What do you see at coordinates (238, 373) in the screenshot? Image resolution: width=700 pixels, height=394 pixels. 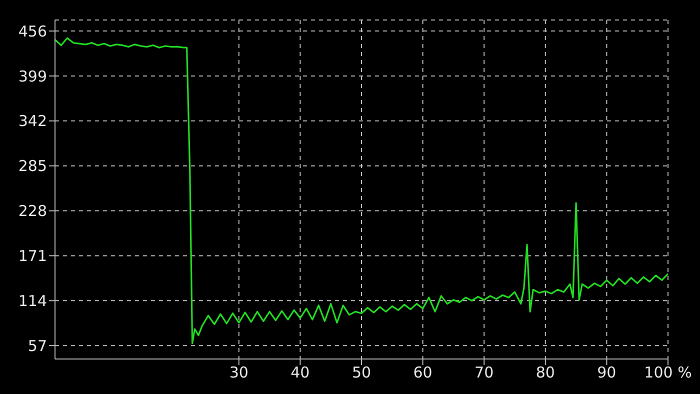 I see `x-tick-label: 30` at bounding box center [238, 373].